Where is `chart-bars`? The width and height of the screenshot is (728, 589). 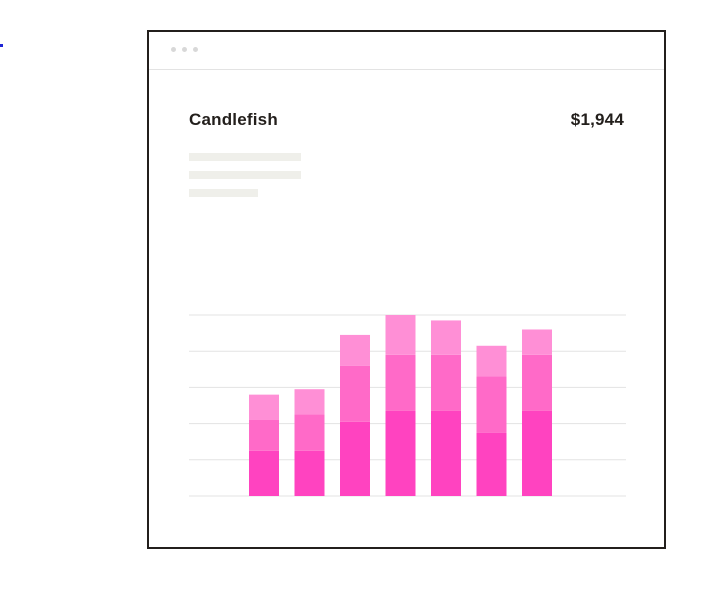
chart-bars is located at coordinates (400, 405).